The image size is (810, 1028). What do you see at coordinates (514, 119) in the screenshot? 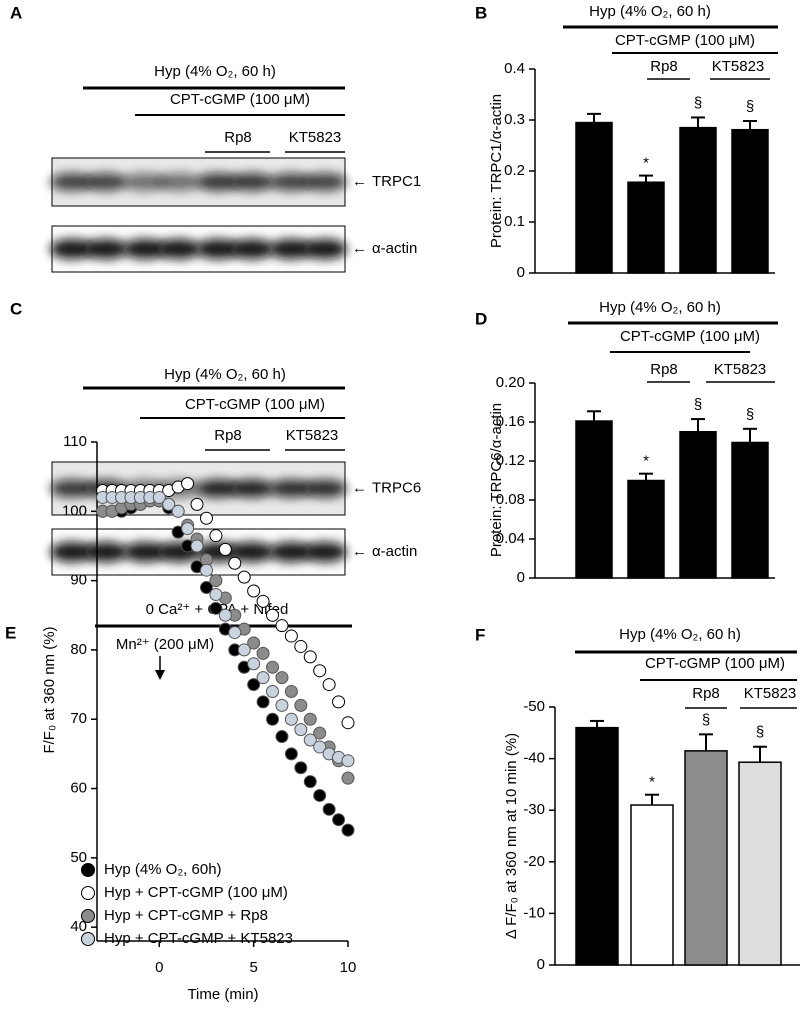
I see `y-tick-label: 0.3` at bounding box center [514, 119].